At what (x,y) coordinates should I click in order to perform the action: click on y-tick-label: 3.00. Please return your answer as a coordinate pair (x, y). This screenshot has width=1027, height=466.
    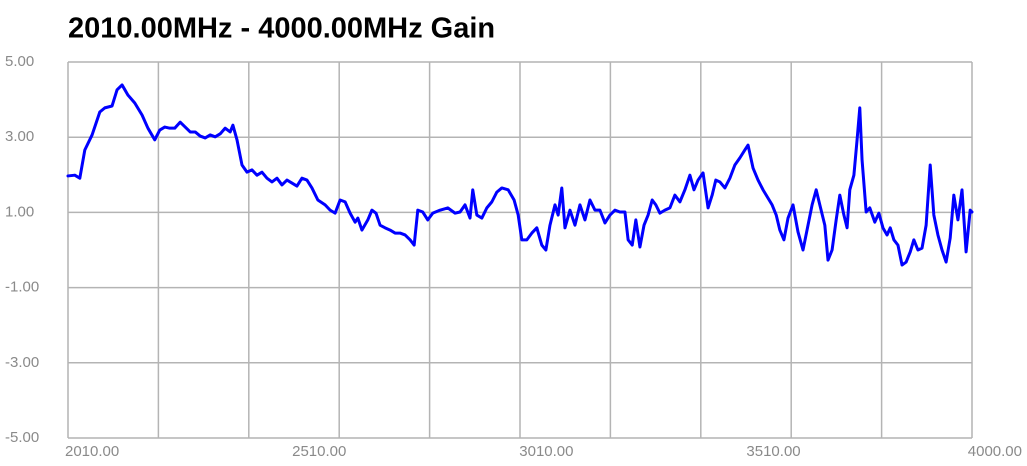
    Looking at the image, I should click on (19, 136).